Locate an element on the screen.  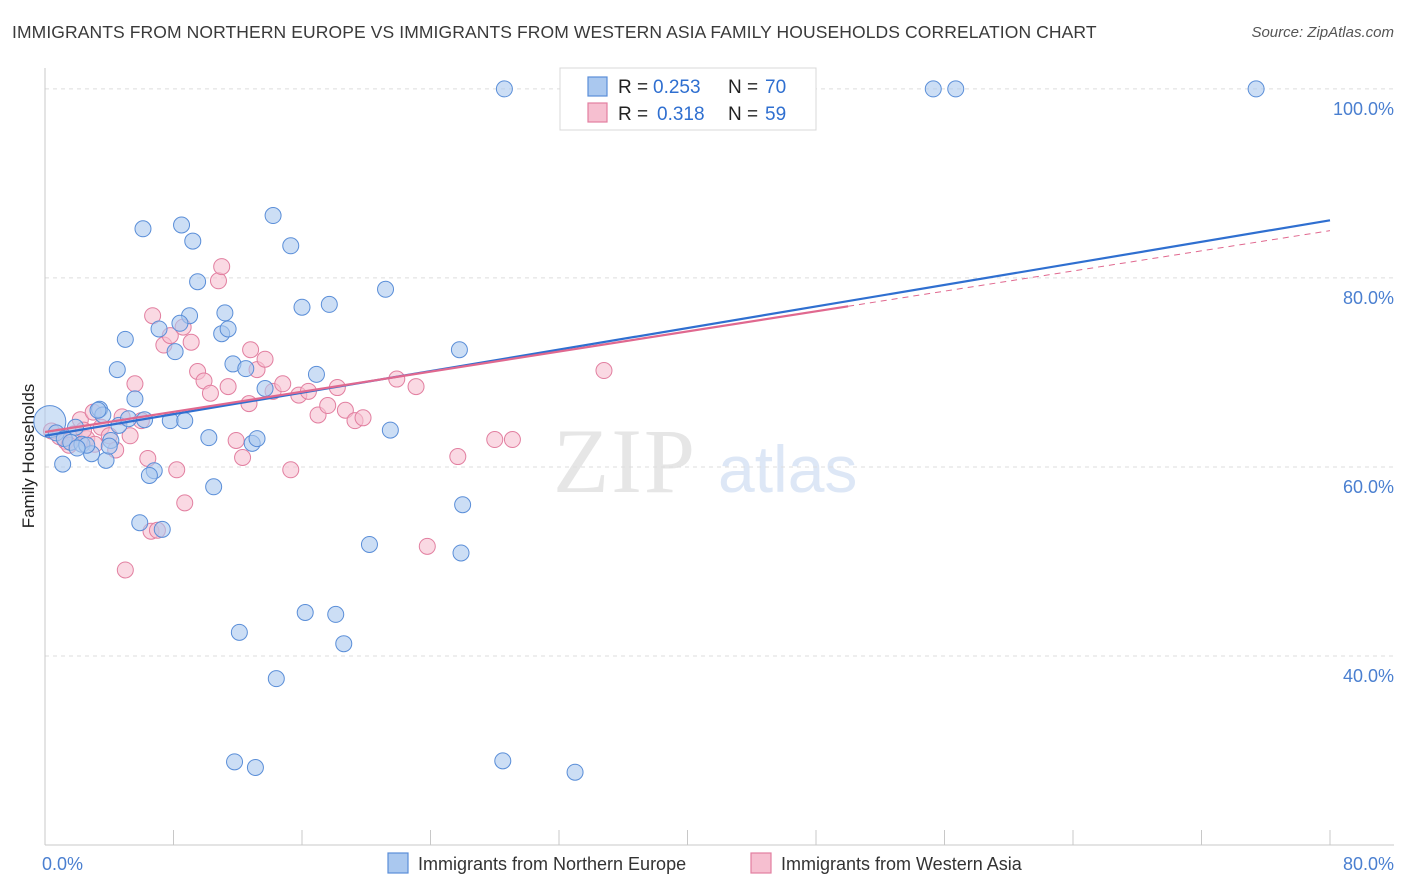
series-legend-swatch-western-asia is located at coordinates (761, 863).